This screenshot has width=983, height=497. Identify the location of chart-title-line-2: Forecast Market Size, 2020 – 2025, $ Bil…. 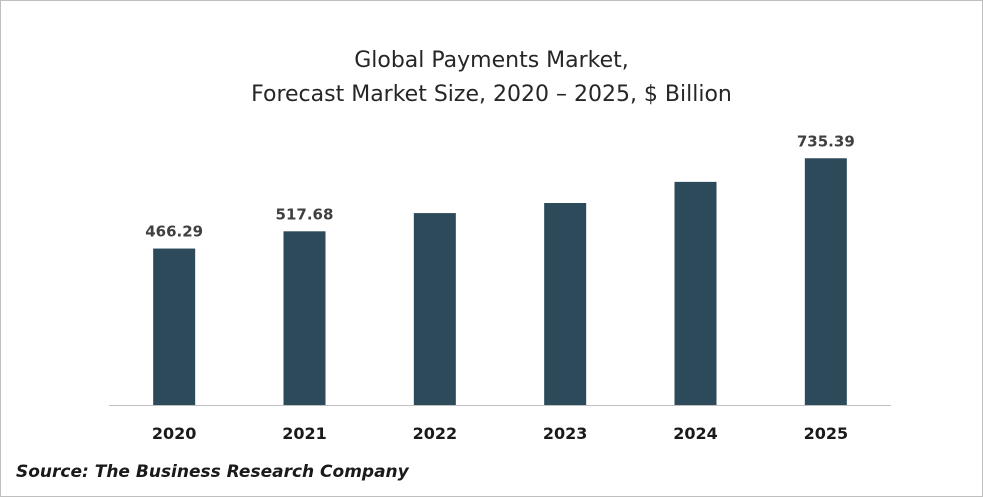
(491, 94).